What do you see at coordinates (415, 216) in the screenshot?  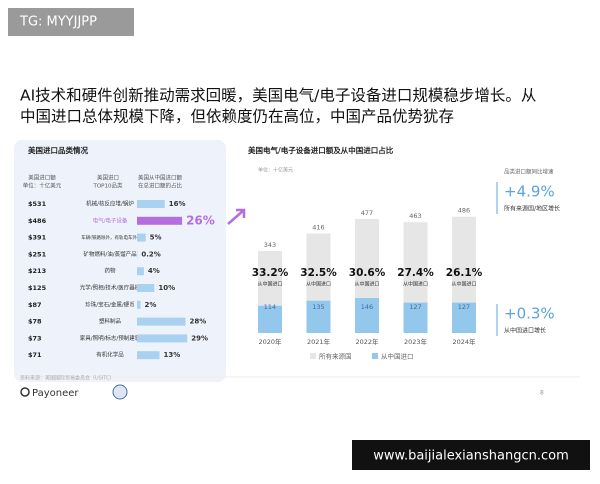 I see `total-label: 463` at bounding box center [415, 216].